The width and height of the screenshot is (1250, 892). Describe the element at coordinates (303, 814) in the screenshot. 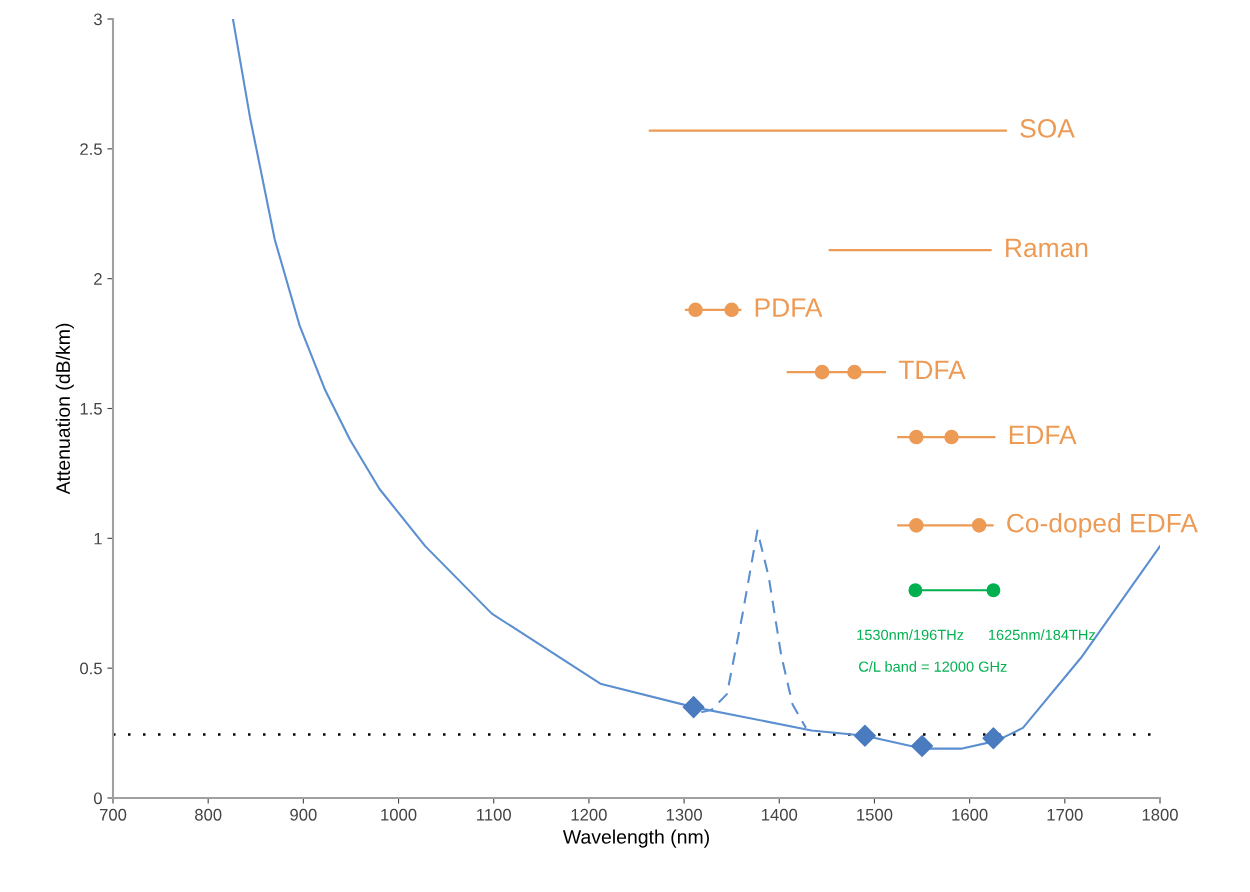

I see `x-tick-label: 900` at that location.